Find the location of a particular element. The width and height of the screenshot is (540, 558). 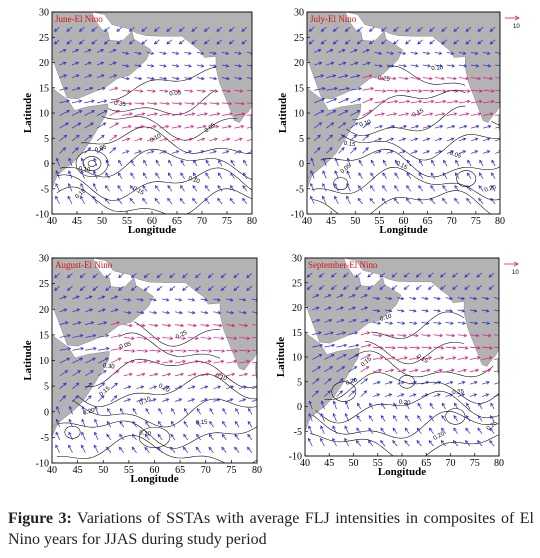

x-tick-label: 55 is located at coordinates (127, 221).